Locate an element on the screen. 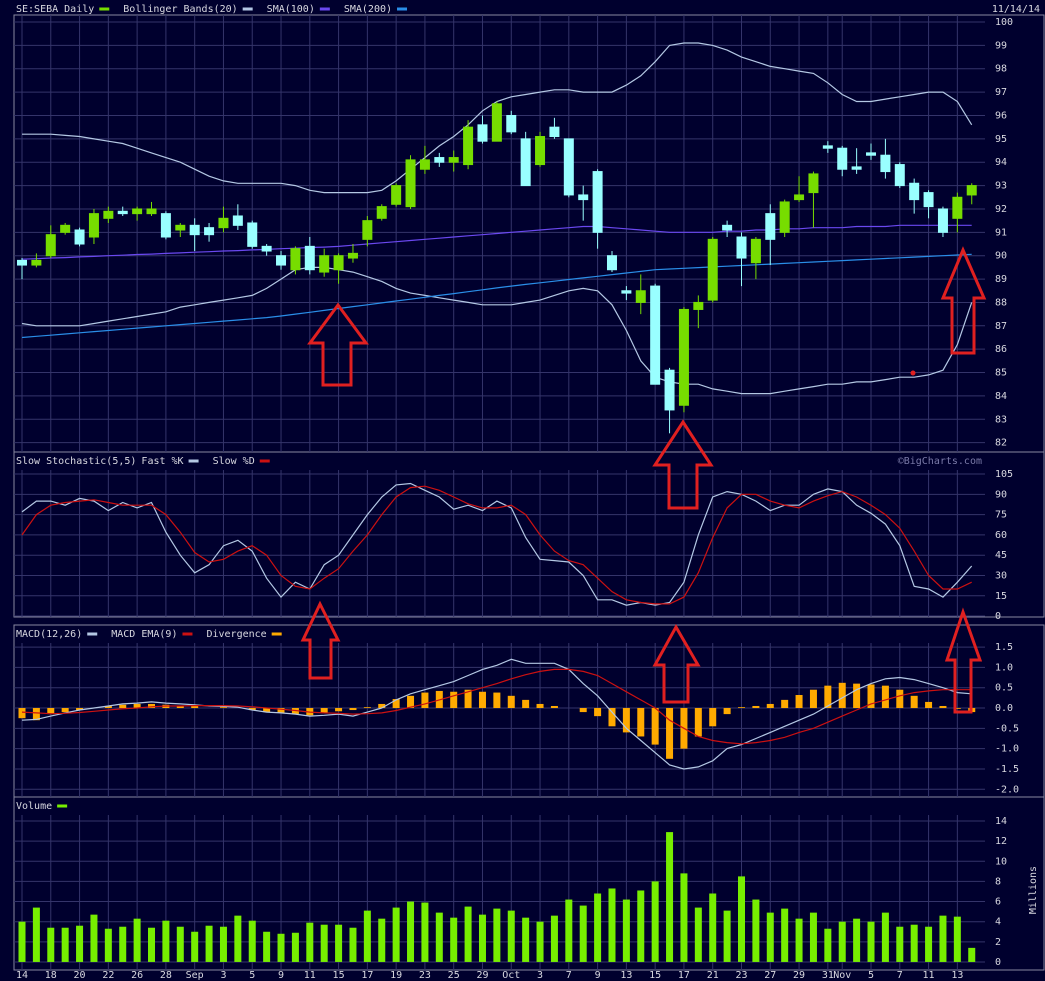 The width and height of the screenshot is (1045, 981). x-tick-label: 28 is located at coordinates (166, 975).